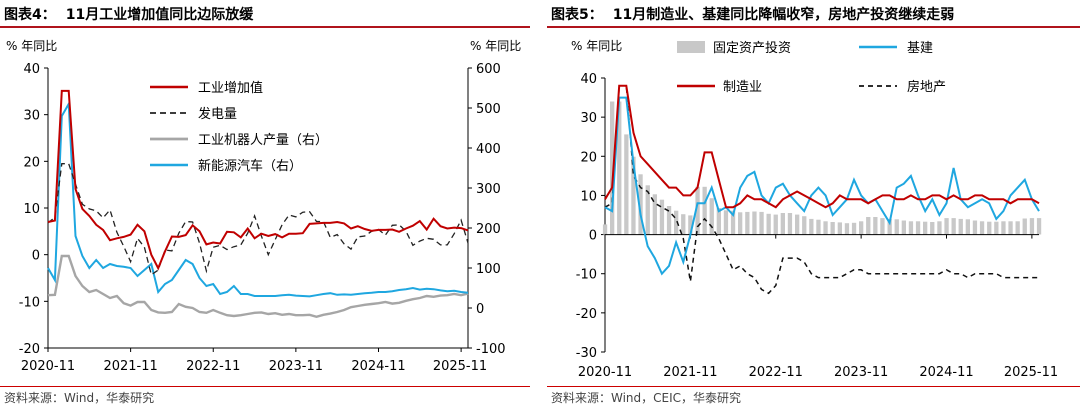  I want to click on legend-label: 基建, so click(920, 48).